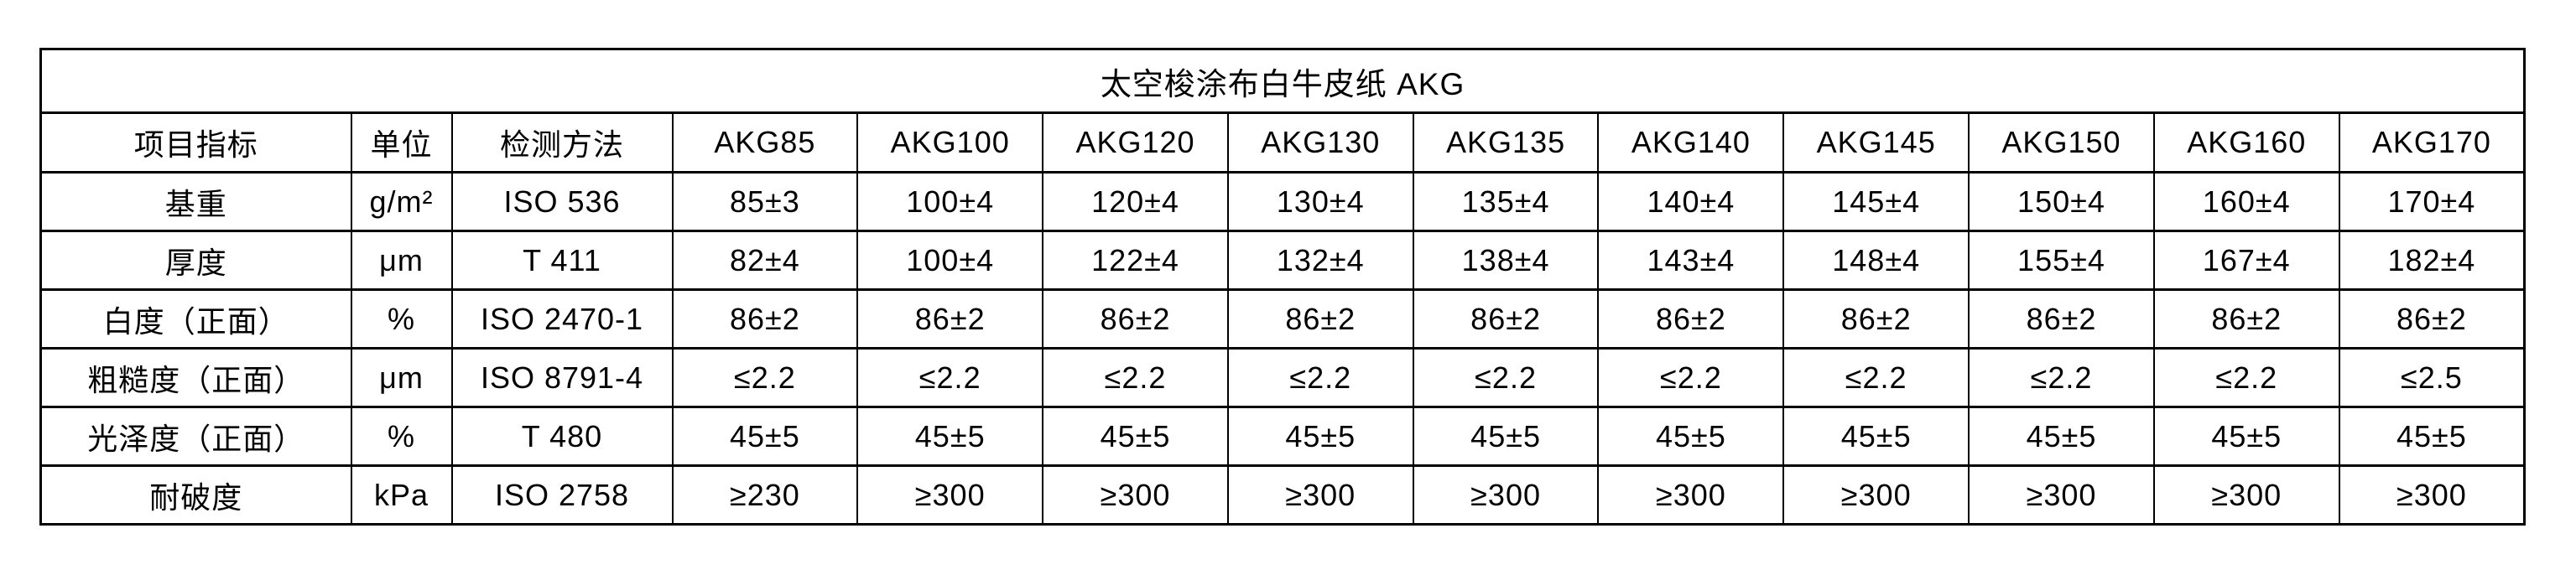 This screenshot has width=2576, height=575. Describe the element at coordinates (1135, 201) in the screenshot. I see `value-cell: 120±4` at that location.